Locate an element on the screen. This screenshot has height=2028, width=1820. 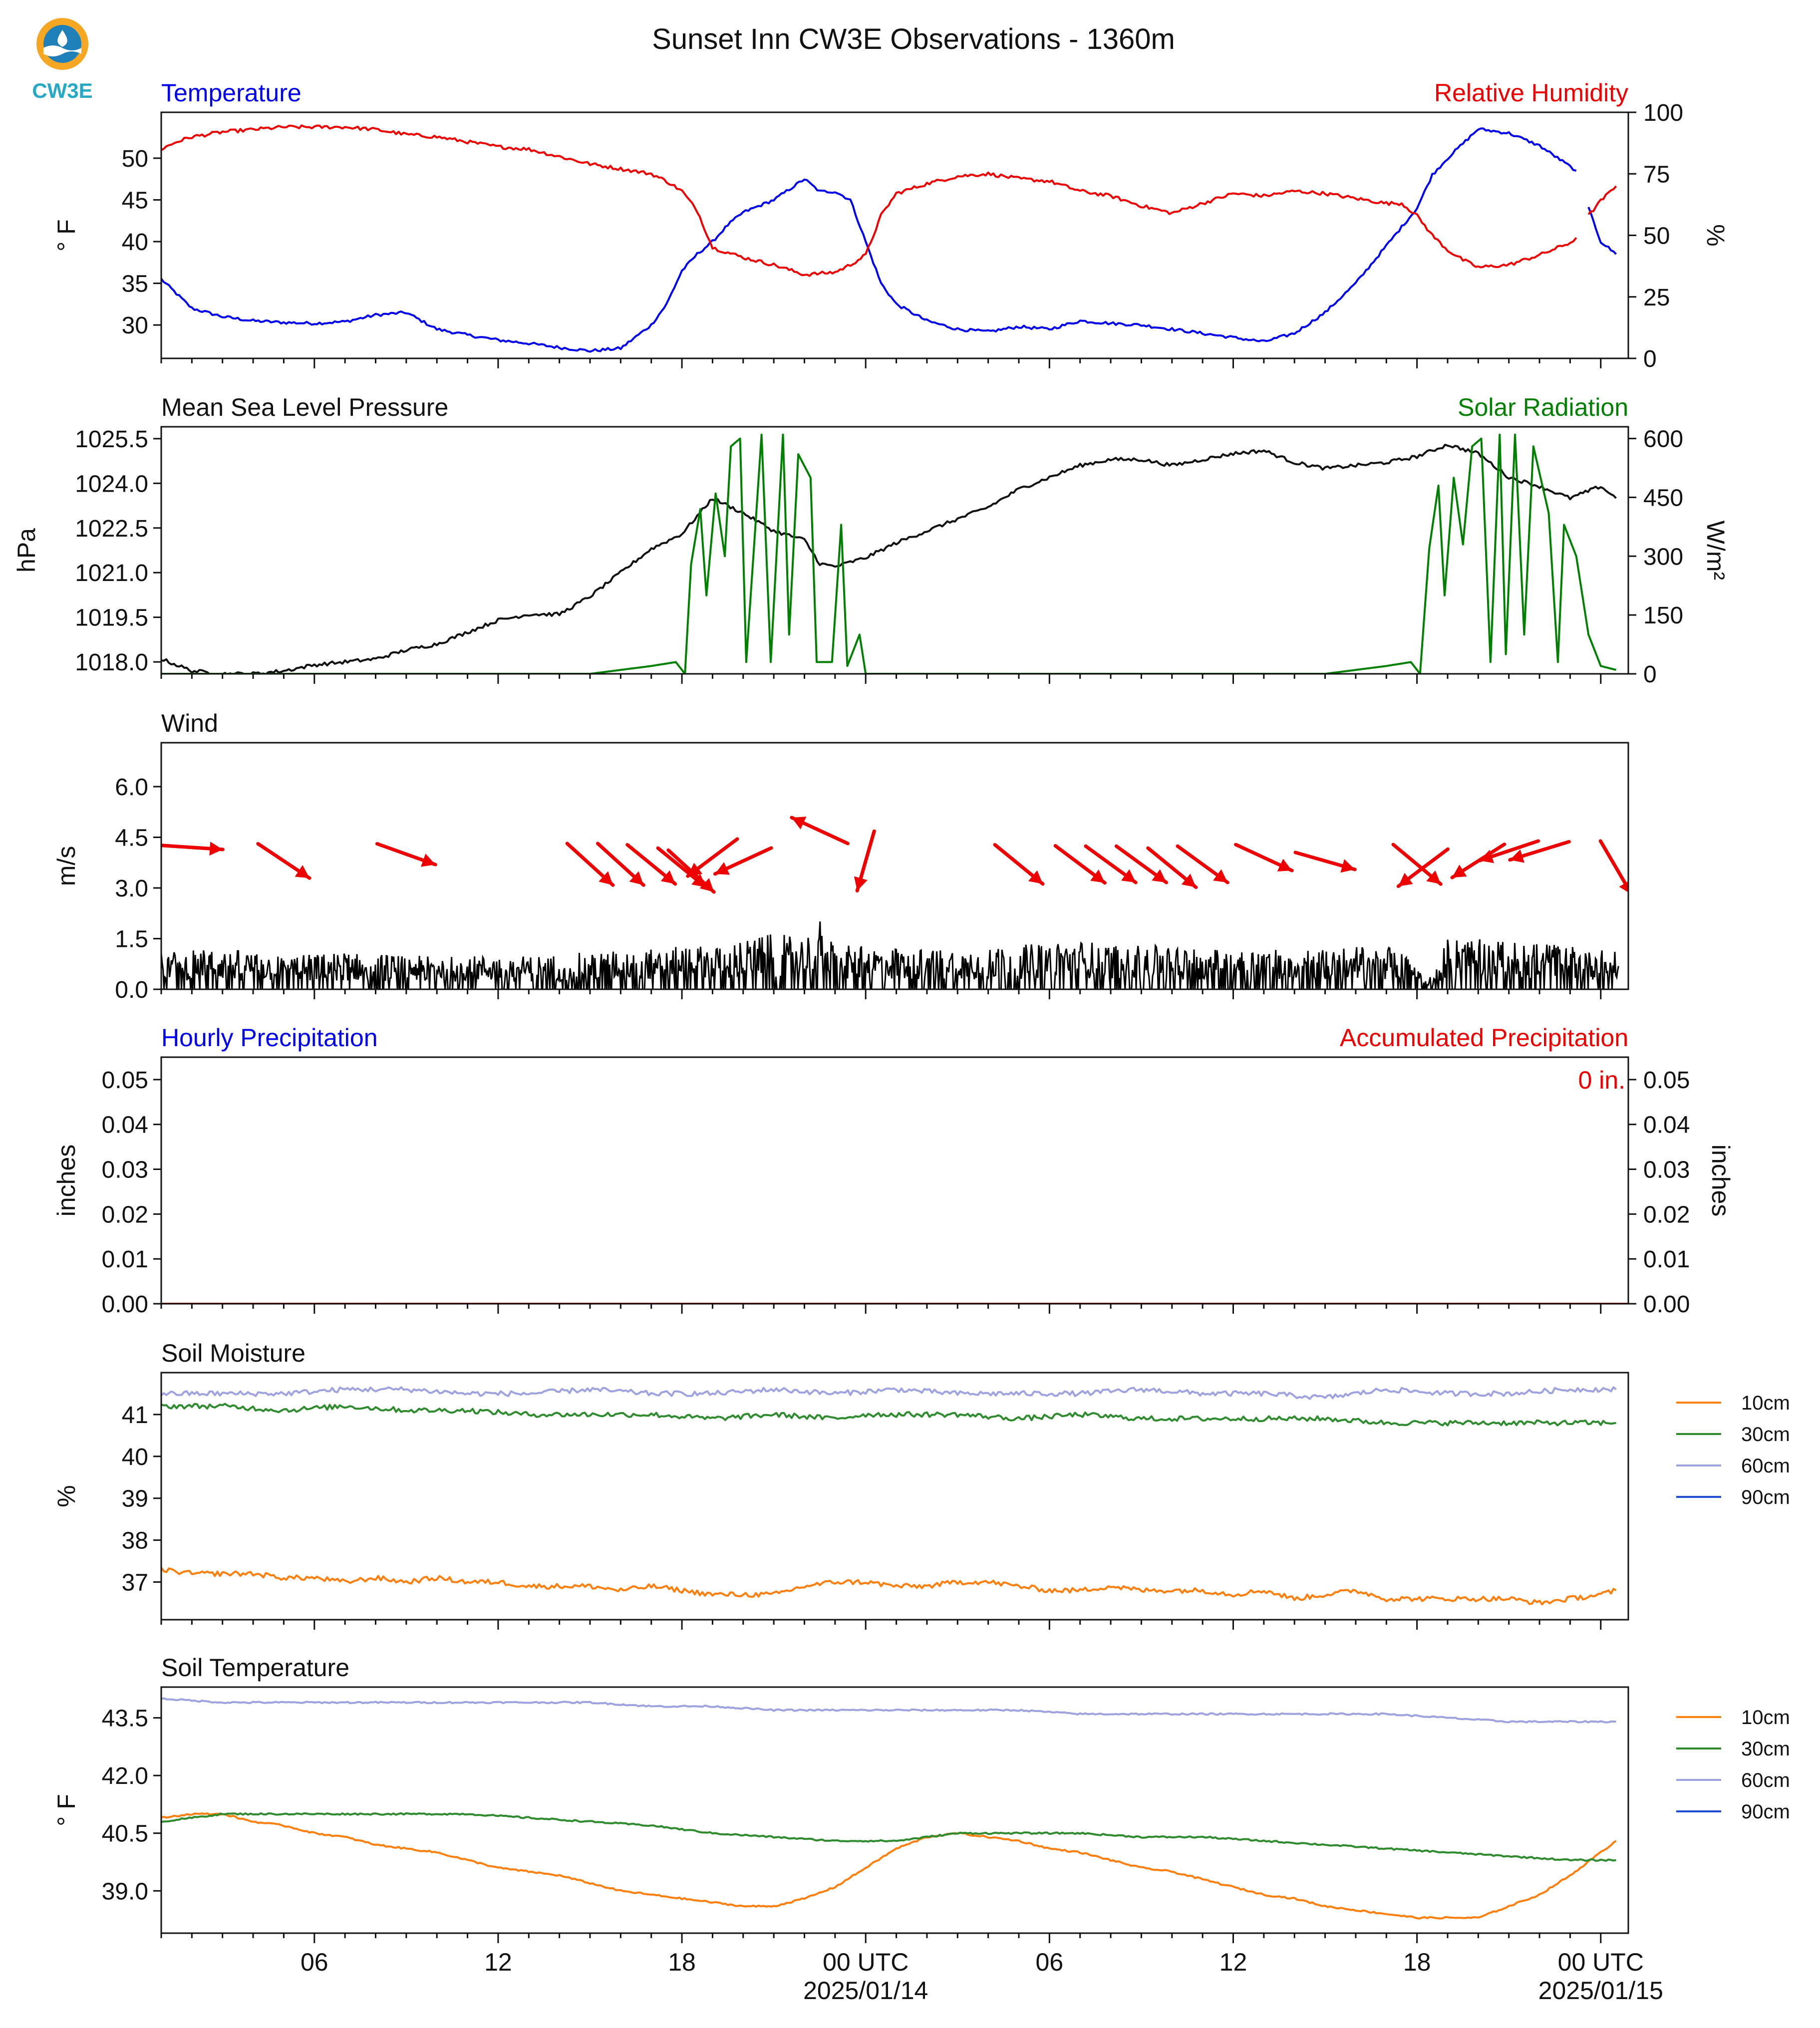
ytick-right-label: 450 is located at coordinates (1663, 498).